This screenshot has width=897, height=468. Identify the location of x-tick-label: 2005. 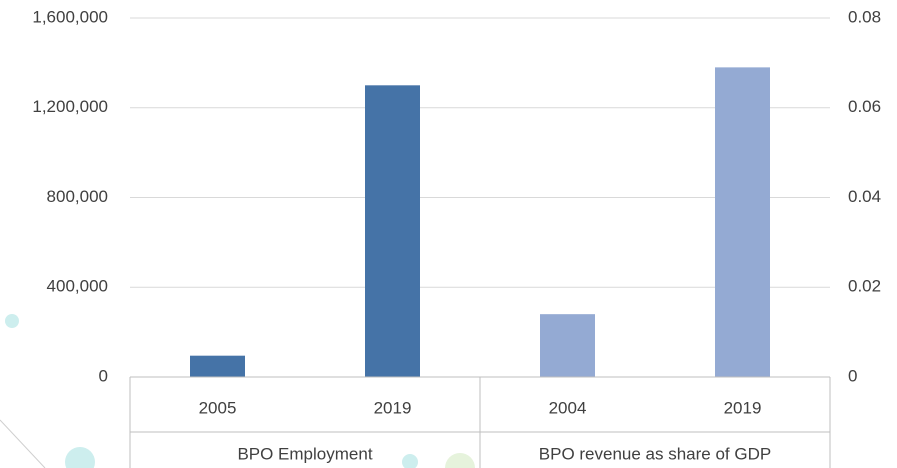
(218, 407).